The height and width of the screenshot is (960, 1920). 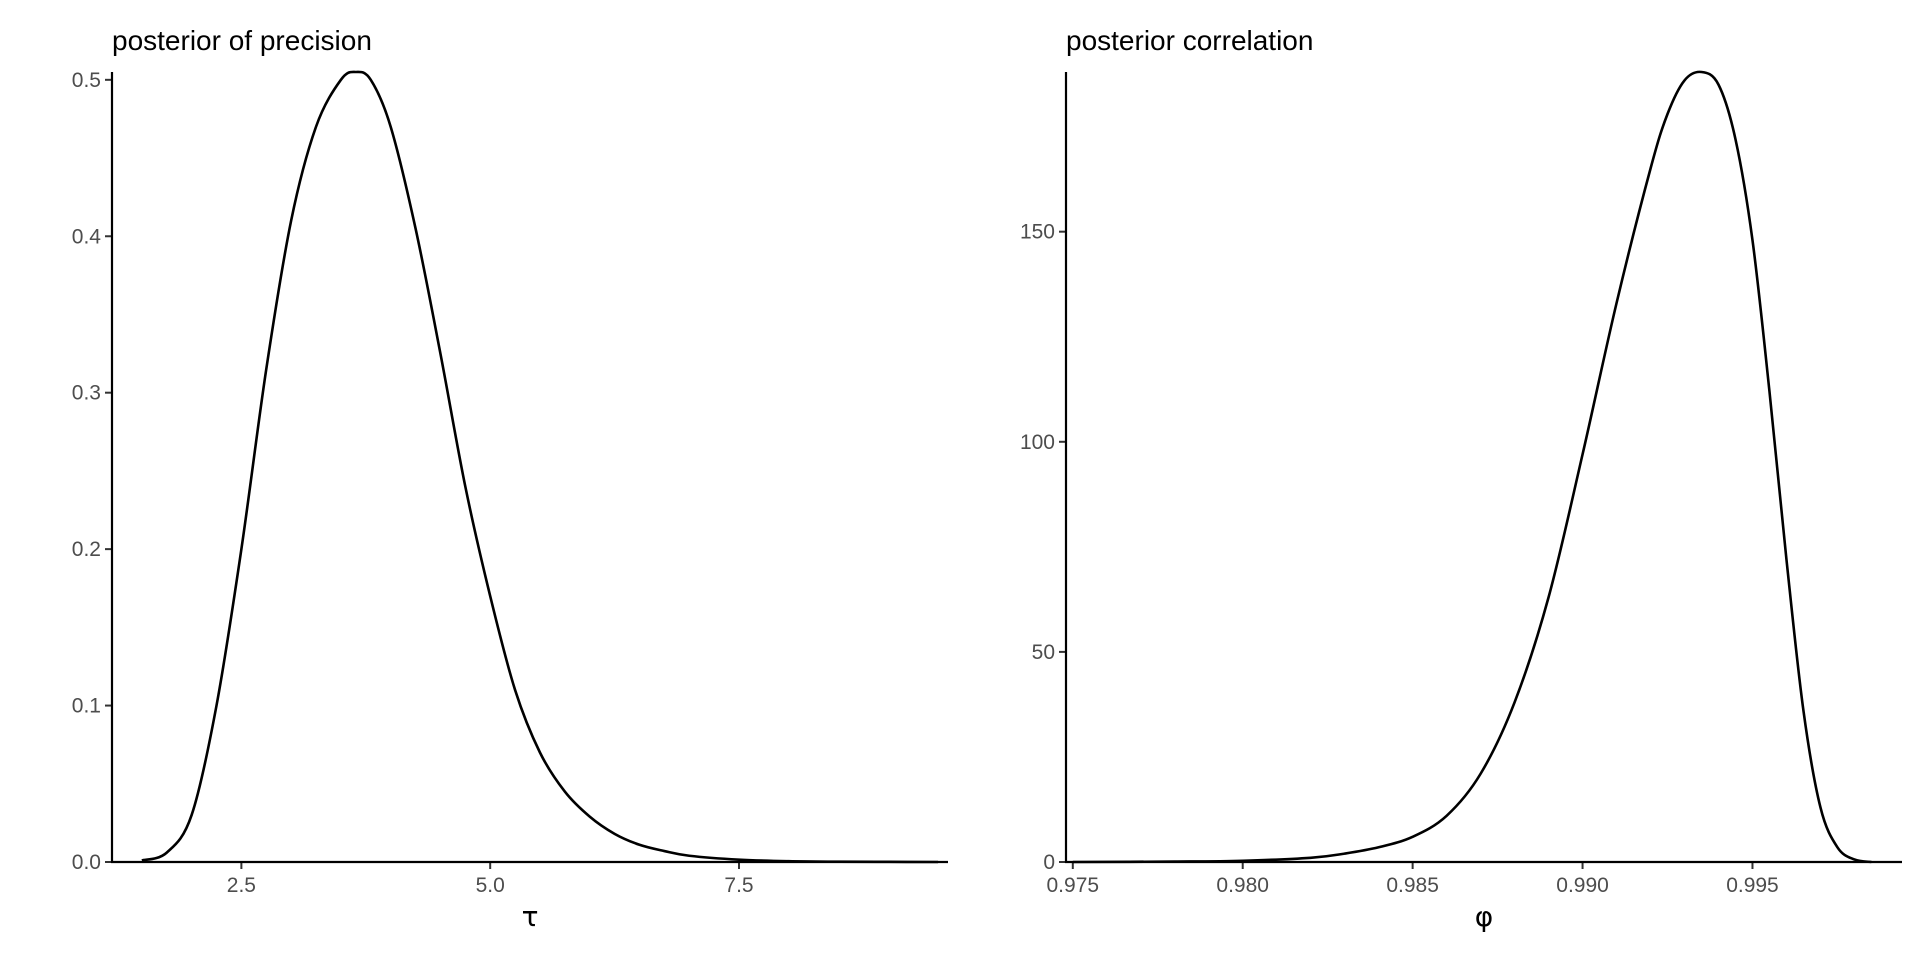 What do you see at coordinates (1582, 885) in the screenshot?
I see `x-tick-label: 0.990` at bounding box center [1582, 885].